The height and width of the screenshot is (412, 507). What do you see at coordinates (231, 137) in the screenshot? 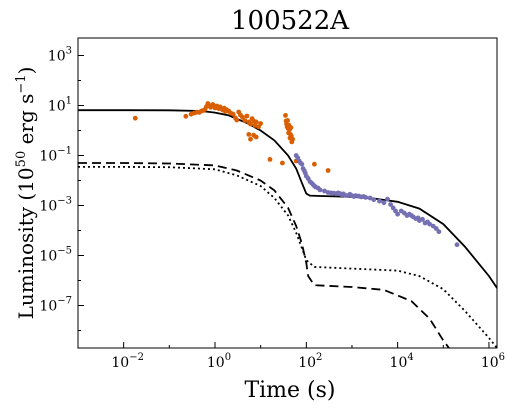
I see `series-3-markers` at bounding box center [231, 137].